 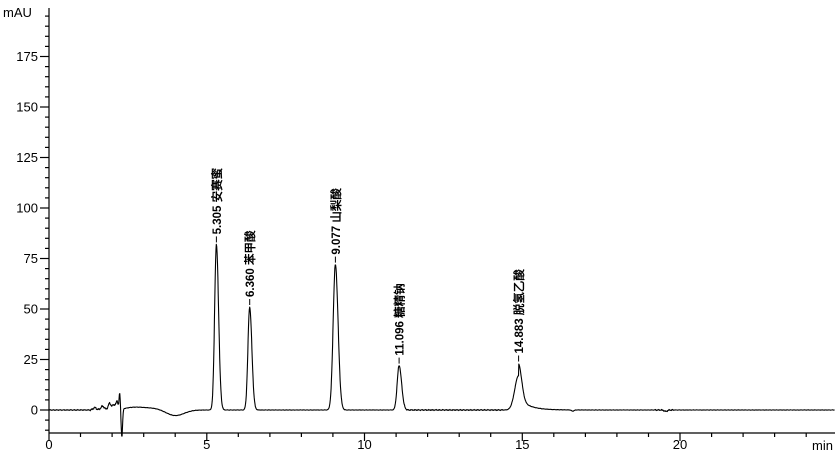 What do you see at coordinates (27, 56) in the screenshot?
I see `y-tick-label: 175` at bounding box center [27, 56].